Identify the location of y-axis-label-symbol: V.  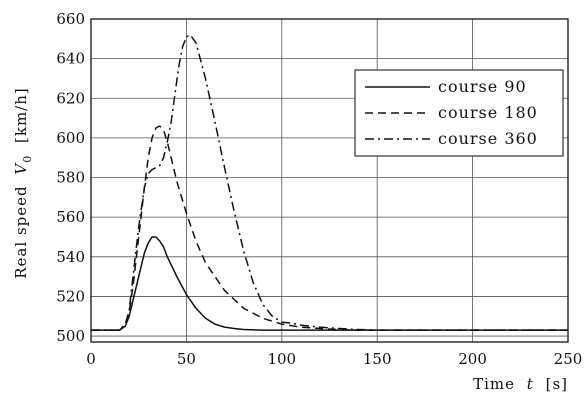
(21, 168).